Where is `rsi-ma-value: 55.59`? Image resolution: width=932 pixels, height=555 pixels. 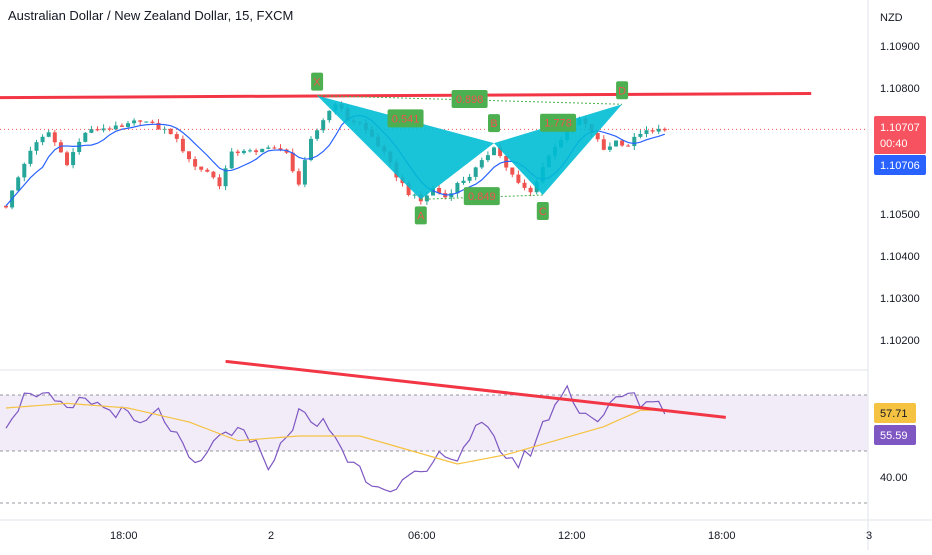 rsi-ma-value: 55.59 is located at coordinates (894, 436).